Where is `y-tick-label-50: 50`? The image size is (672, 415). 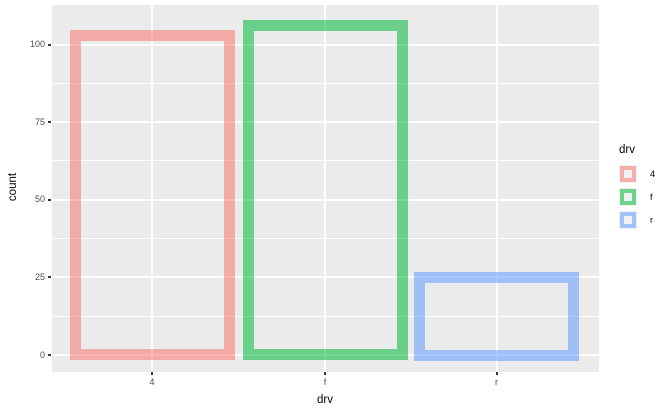 y-tick-label-50: 50 is located at coordinates (39, 199).